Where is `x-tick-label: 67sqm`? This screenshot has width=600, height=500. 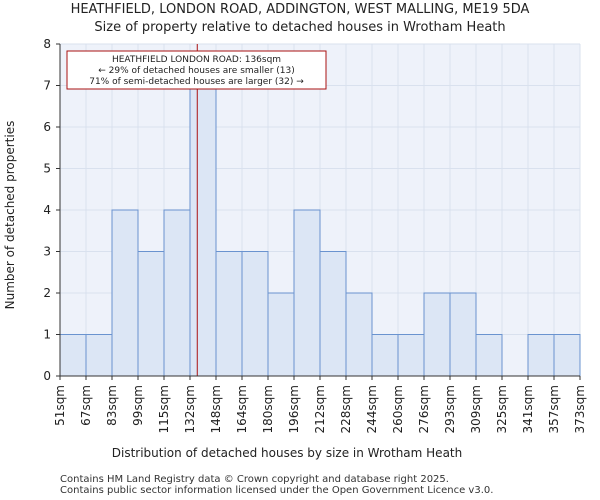 x-tick-label: 67sqm is located at coordinates (86, 405).